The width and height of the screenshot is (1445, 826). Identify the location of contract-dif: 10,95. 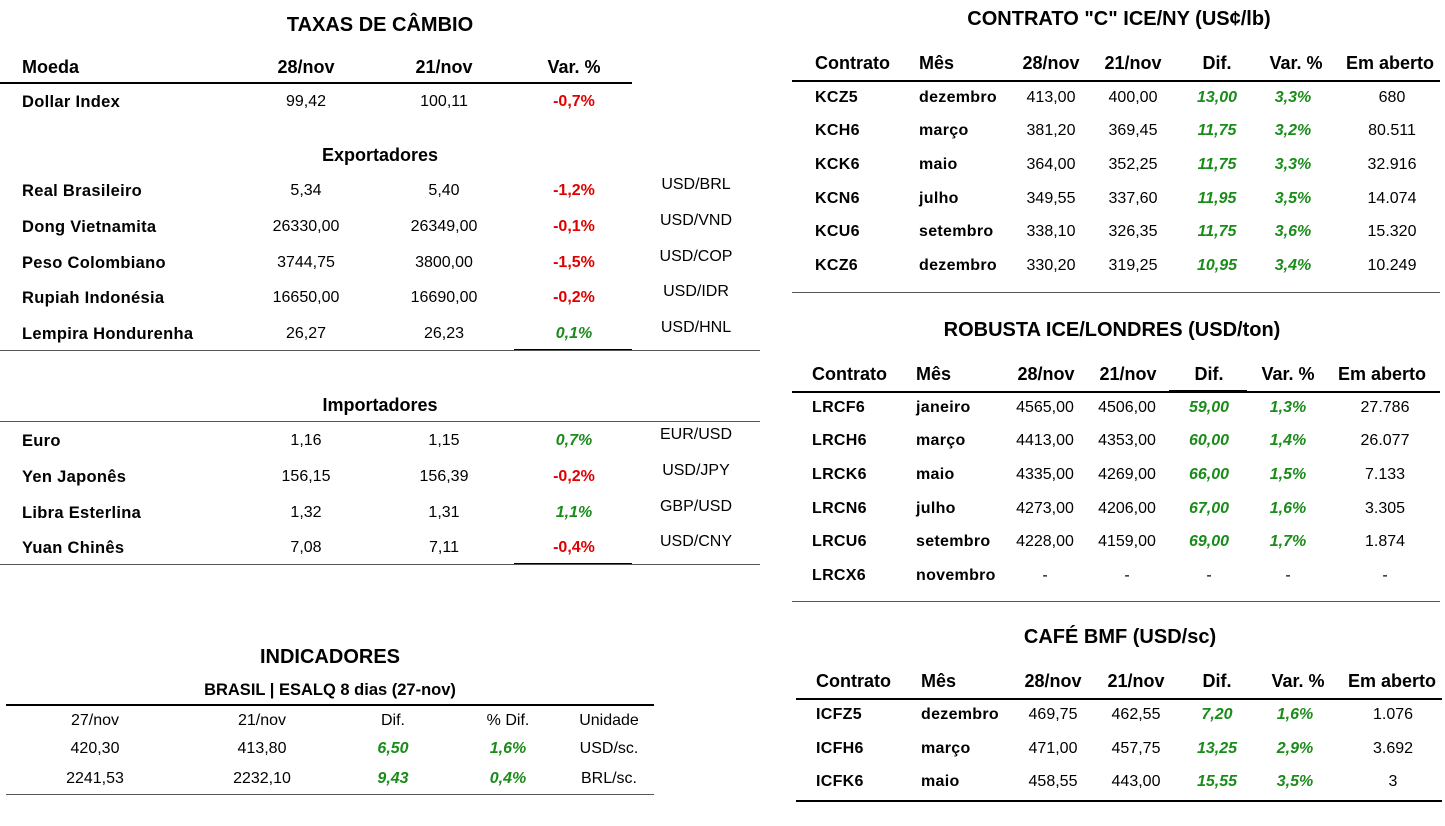
(1217, 265).